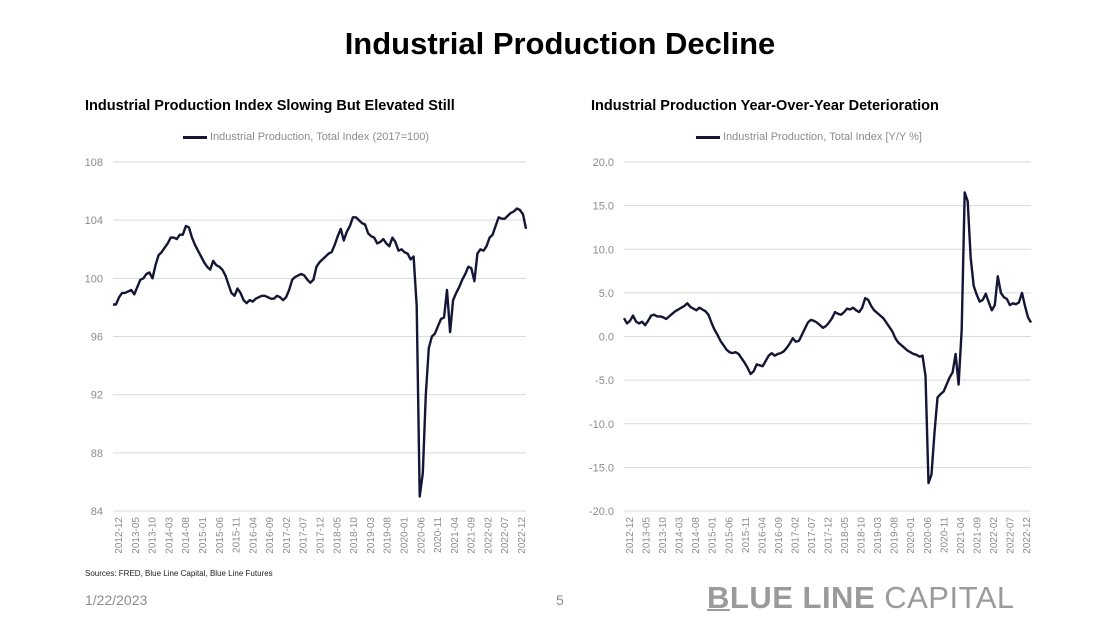 The height and width of the screenshot is (630, 1120). What do you see at coordinates (97, 512) in the screenshot?
I see `chart1-ytick-label: 84` at bounding box center [97, 512].